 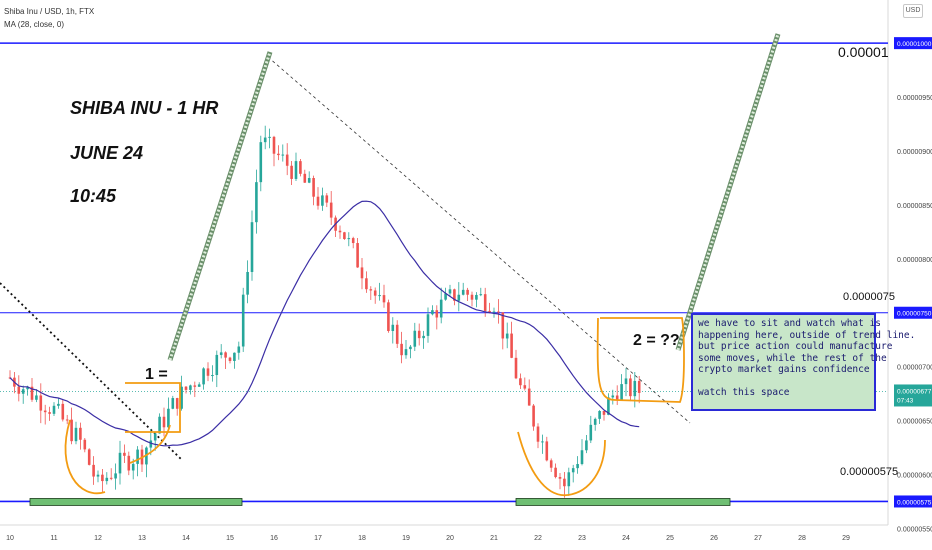 What do you see at coordinates (863, 52) in the screenshot?
I see `level-label-top: 0.00001` at bounding box center [863, 52].